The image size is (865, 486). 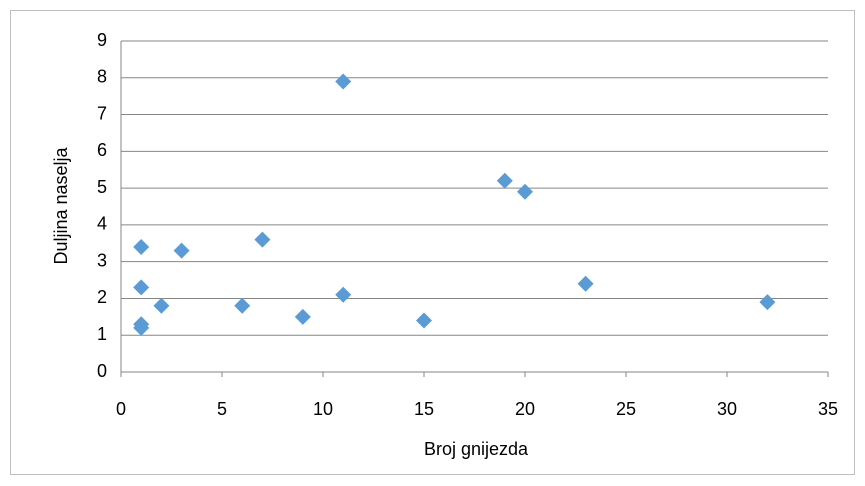 I want to click on y-tick-label: 7, so click(x=102, y=113).